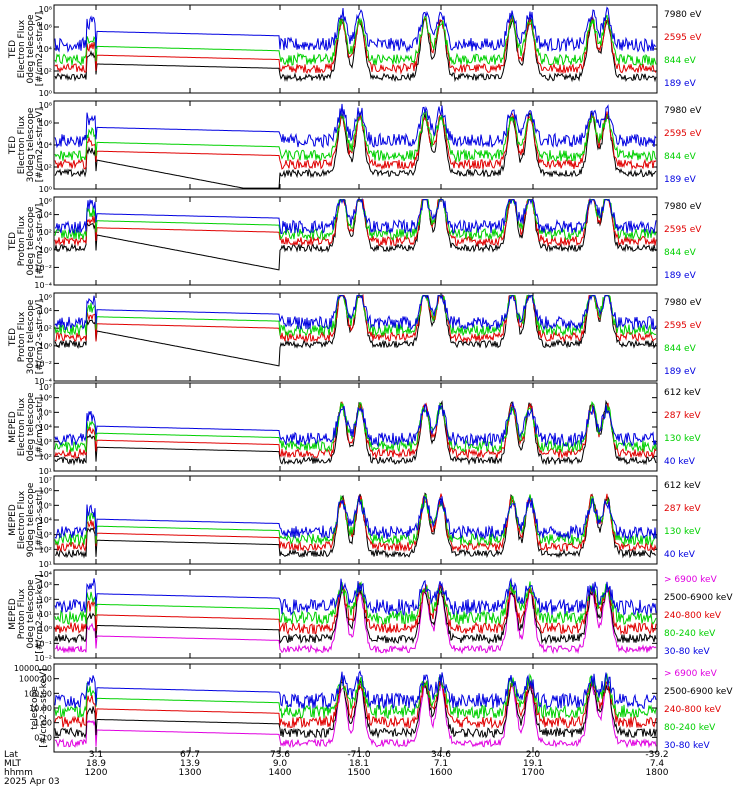  I want to click on y-tick-label: 100.00, so click(38, 693).